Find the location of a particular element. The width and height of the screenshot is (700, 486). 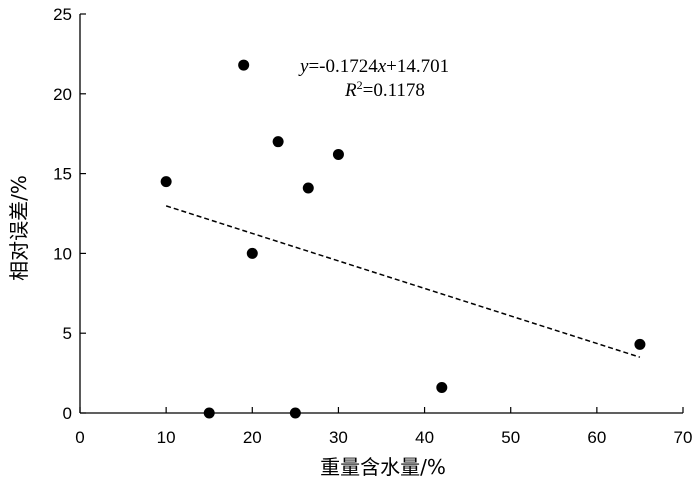

y-tick-label: 10 is located at coordinates (62, 253).